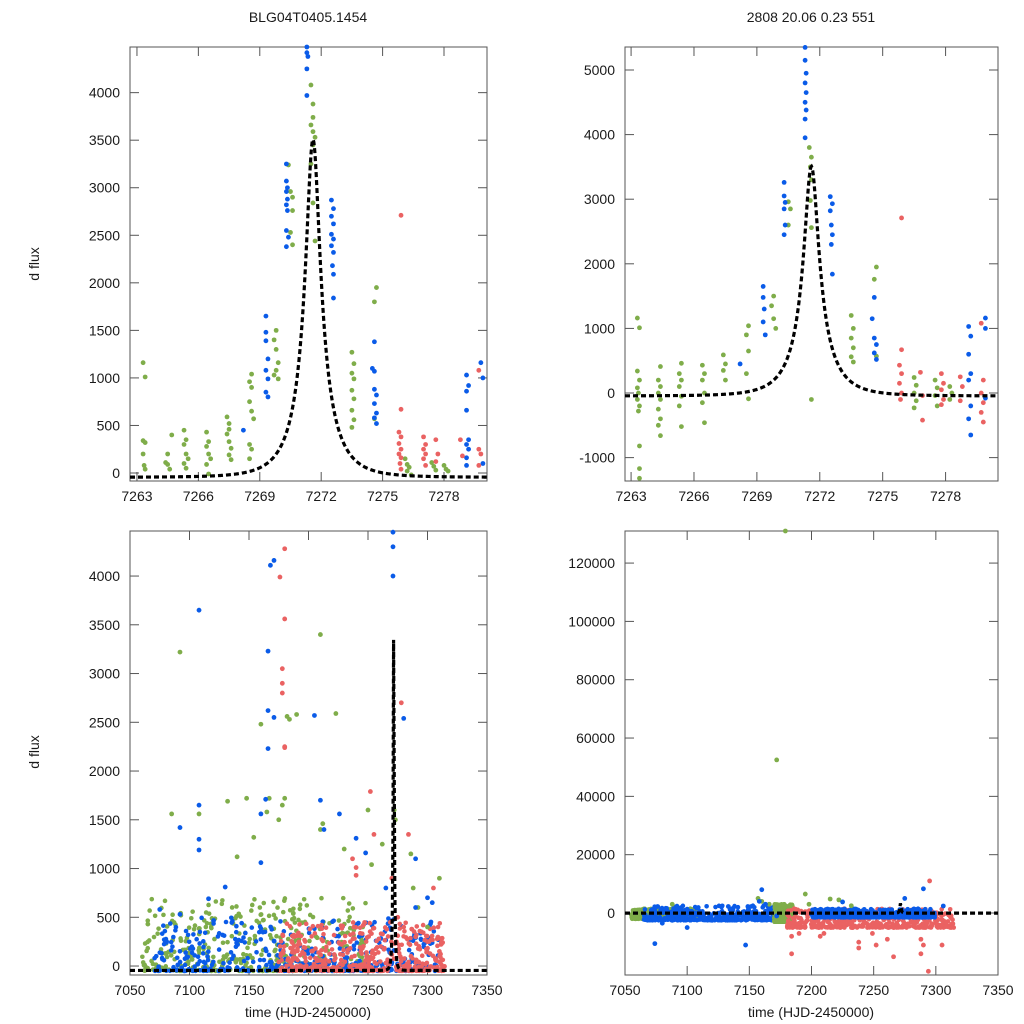 The image size is (1024, 1024). What do you see at coordinates (308, 1012) in the screenshot?
I see `x-axis-label-bottom-left: time (HJD-2450000)` at bounding box center [308, 1012].